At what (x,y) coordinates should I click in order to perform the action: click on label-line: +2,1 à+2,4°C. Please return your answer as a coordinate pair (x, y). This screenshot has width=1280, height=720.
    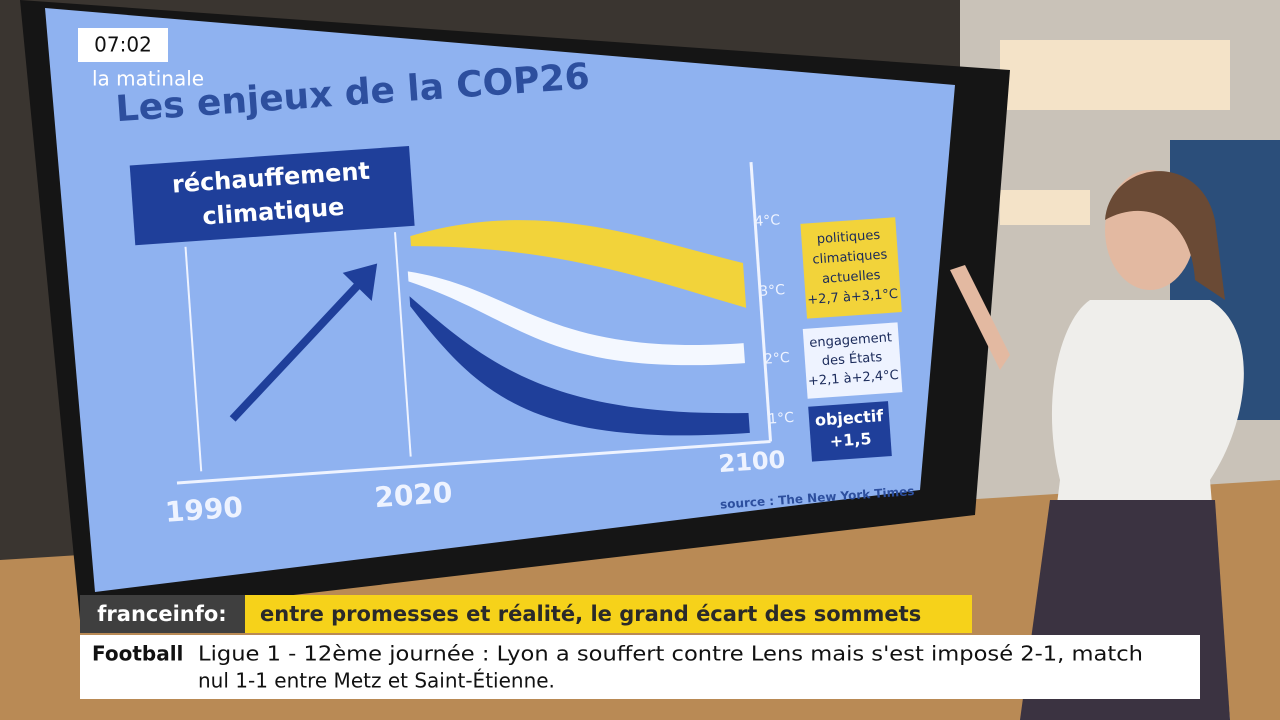
    Looking at the image, I should click on (854, 378).